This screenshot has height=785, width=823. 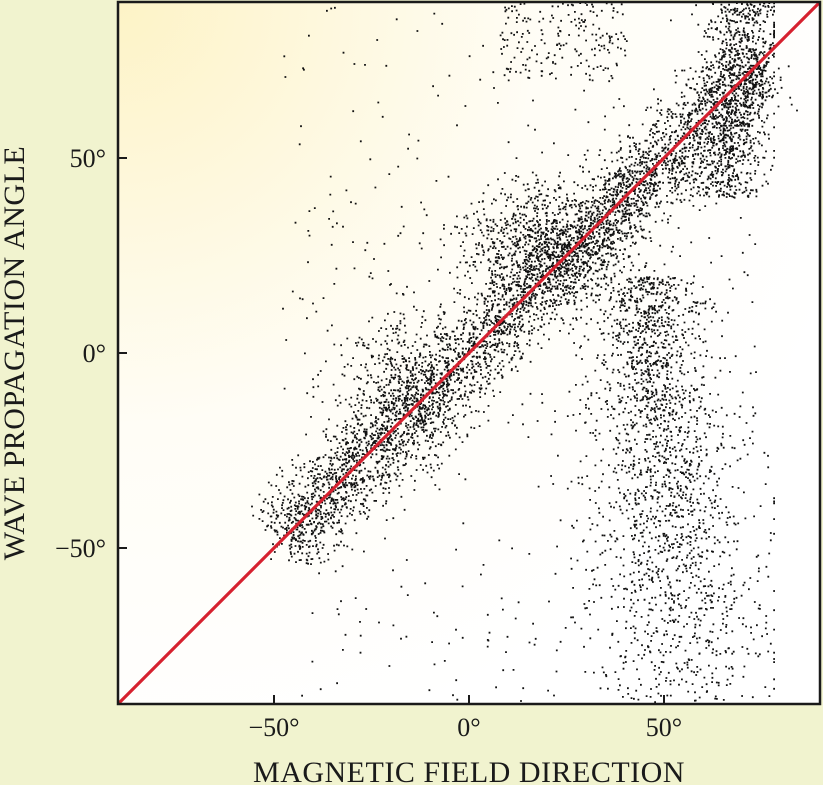 I want to click on x-tick-label: 50°, so click(x=664, y=727).